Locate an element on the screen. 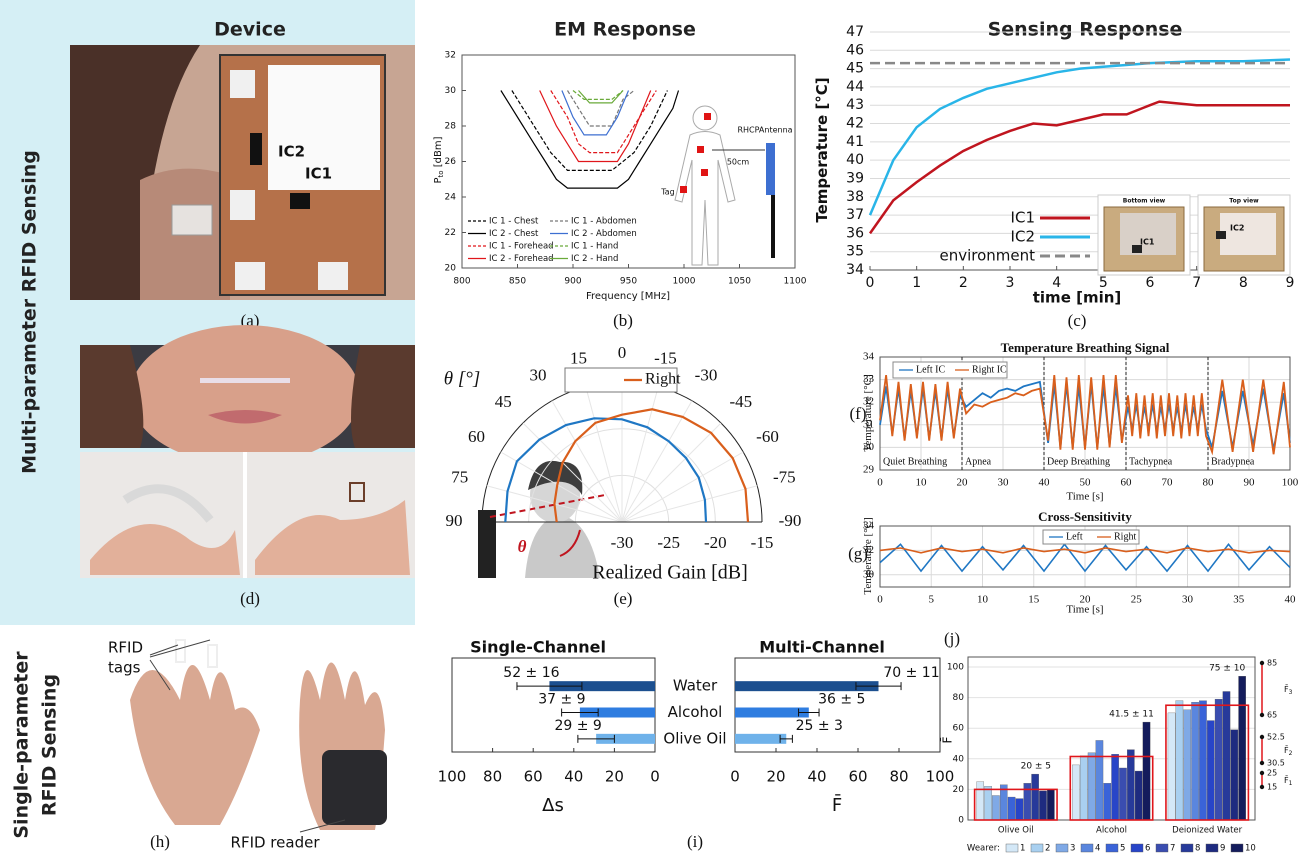 This screenshot has width=1304, height=856. panel-label: (j) is located at coordinates (952, 638).